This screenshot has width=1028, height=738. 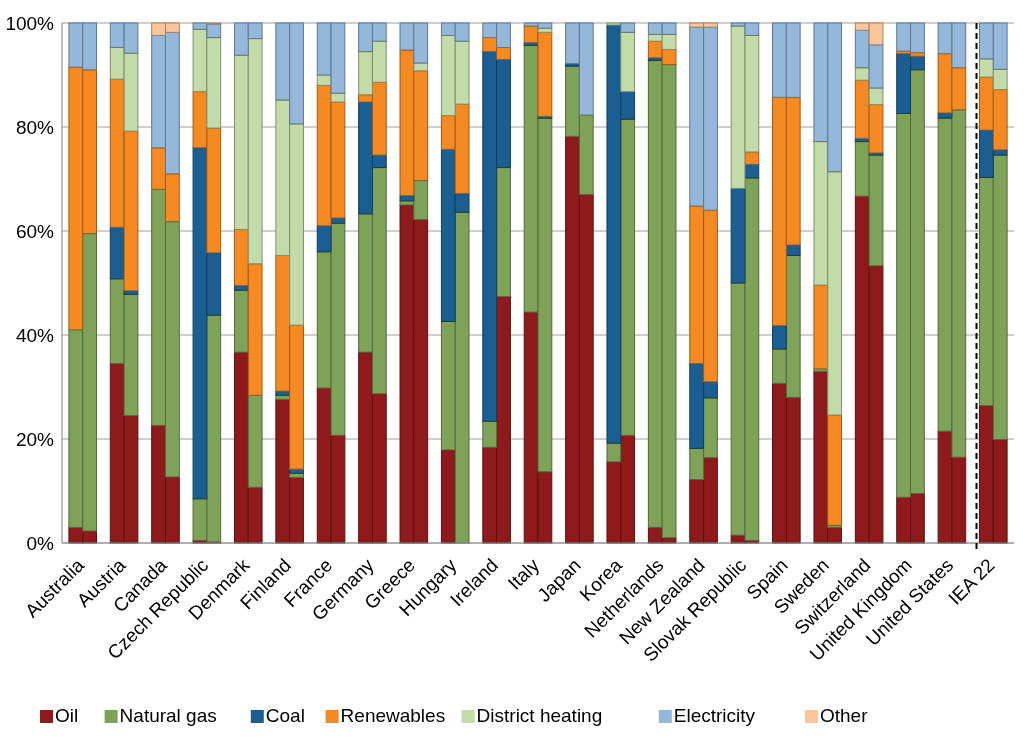 What do you see at coordinates (67, 715) in the screenshot?
I see `legend-label: Oil` at bounding box center [67, 715].